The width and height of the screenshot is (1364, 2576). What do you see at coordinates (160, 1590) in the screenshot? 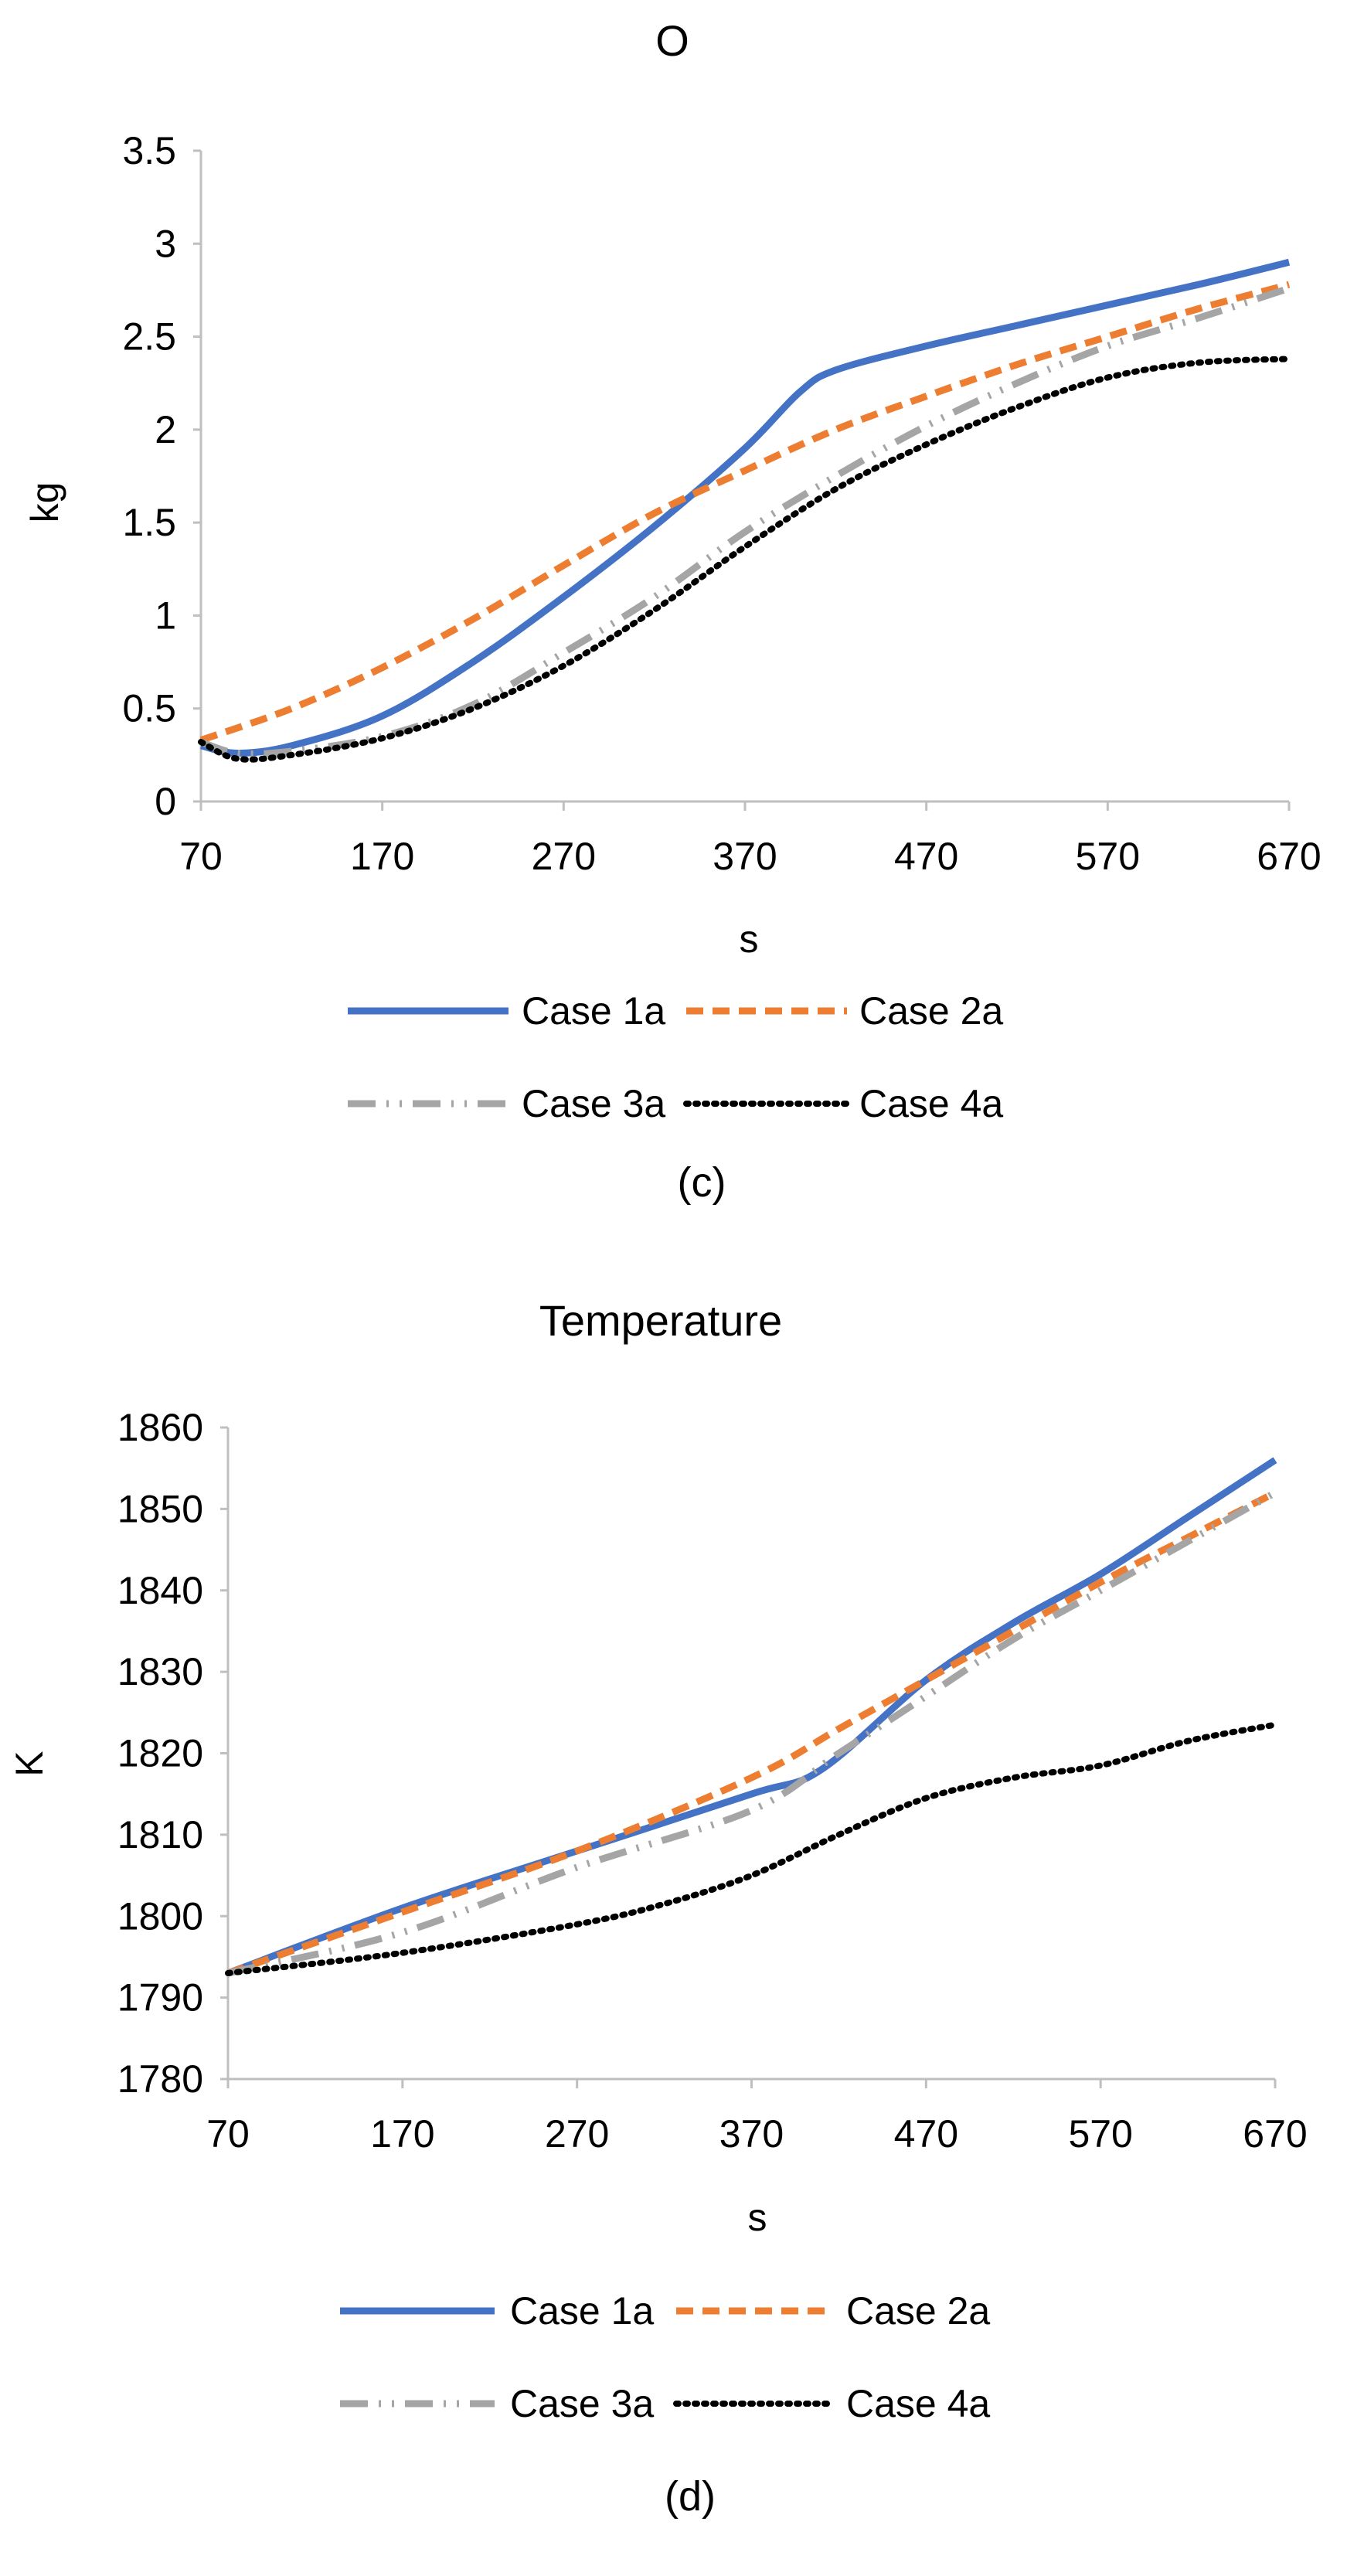
I see `y-tick-label: 1840` at bounding box center [160, 1590].